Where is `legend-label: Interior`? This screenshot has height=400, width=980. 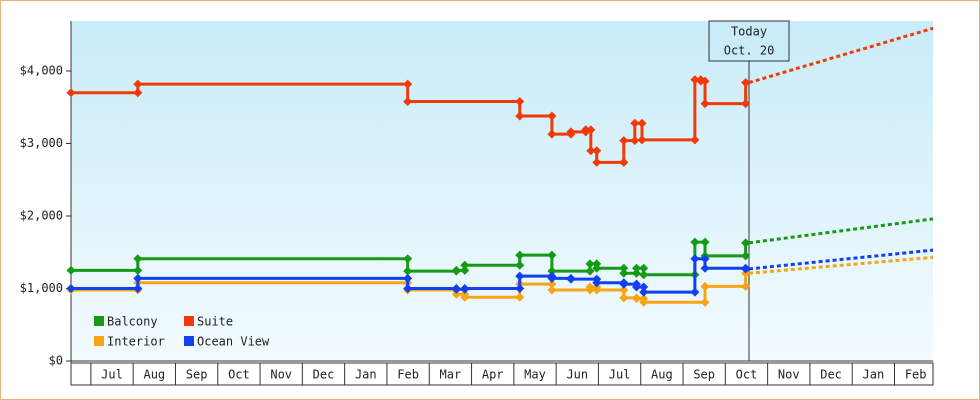 legend-label: Interior is located at coordinates (136, 342).